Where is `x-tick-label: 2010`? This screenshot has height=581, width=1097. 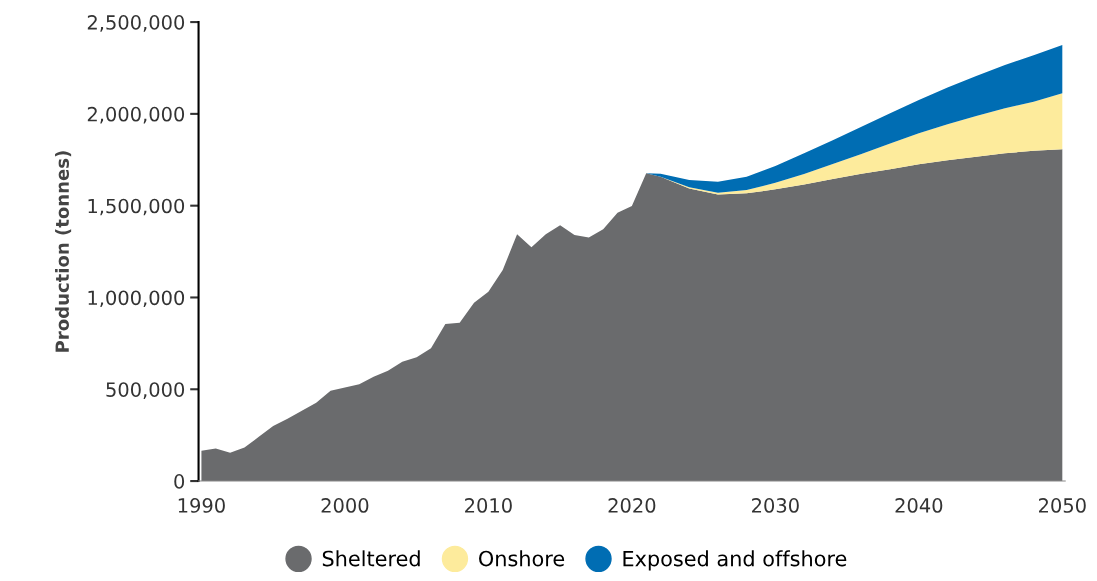 x-tick-label: 2010 is located at coordinates (488, 505).